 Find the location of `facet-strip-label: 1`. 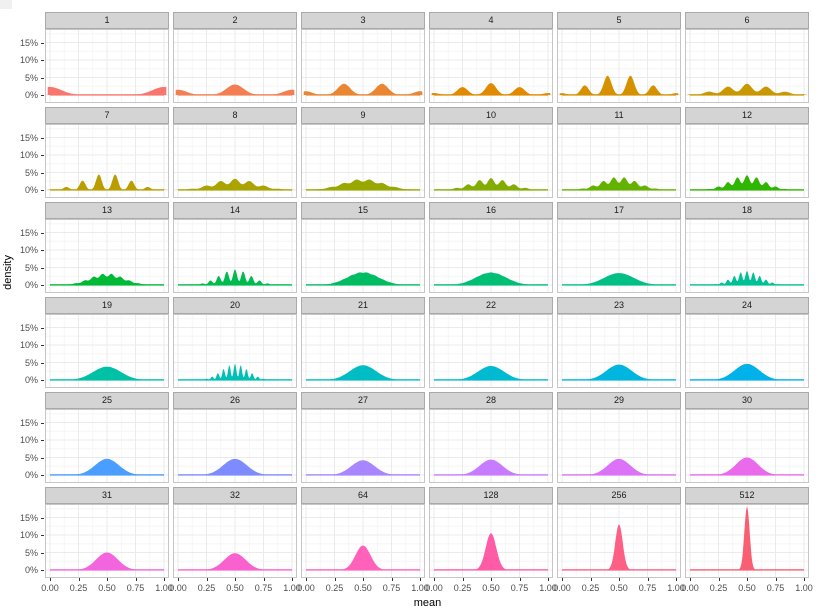

facet-strip-label: 1 is located at coordinates (107, 20).